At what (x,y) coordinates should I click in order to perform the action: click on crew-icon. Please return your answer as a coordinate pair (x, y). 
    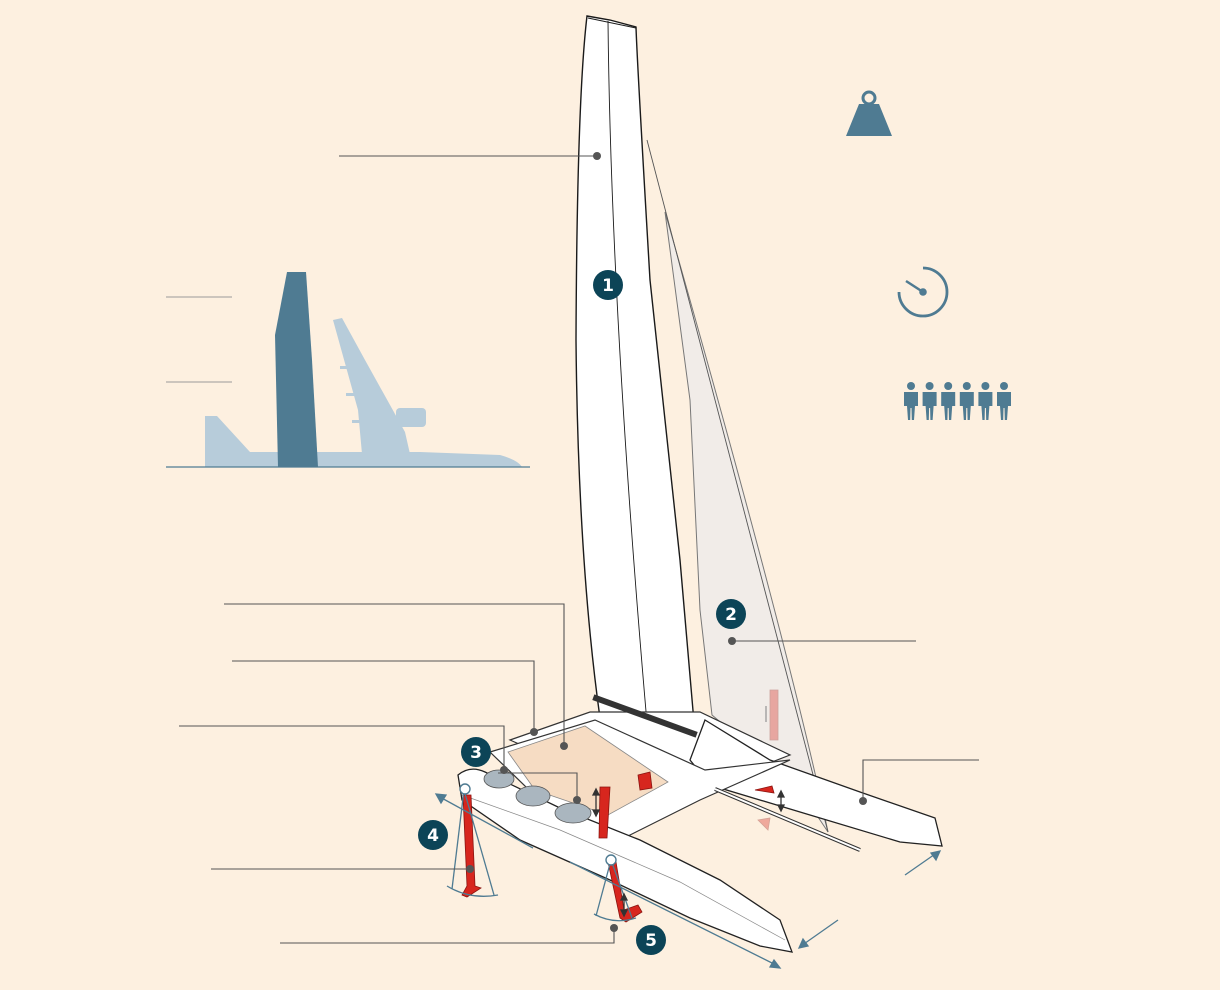
    Looking at the image, I should click on (957, 401).